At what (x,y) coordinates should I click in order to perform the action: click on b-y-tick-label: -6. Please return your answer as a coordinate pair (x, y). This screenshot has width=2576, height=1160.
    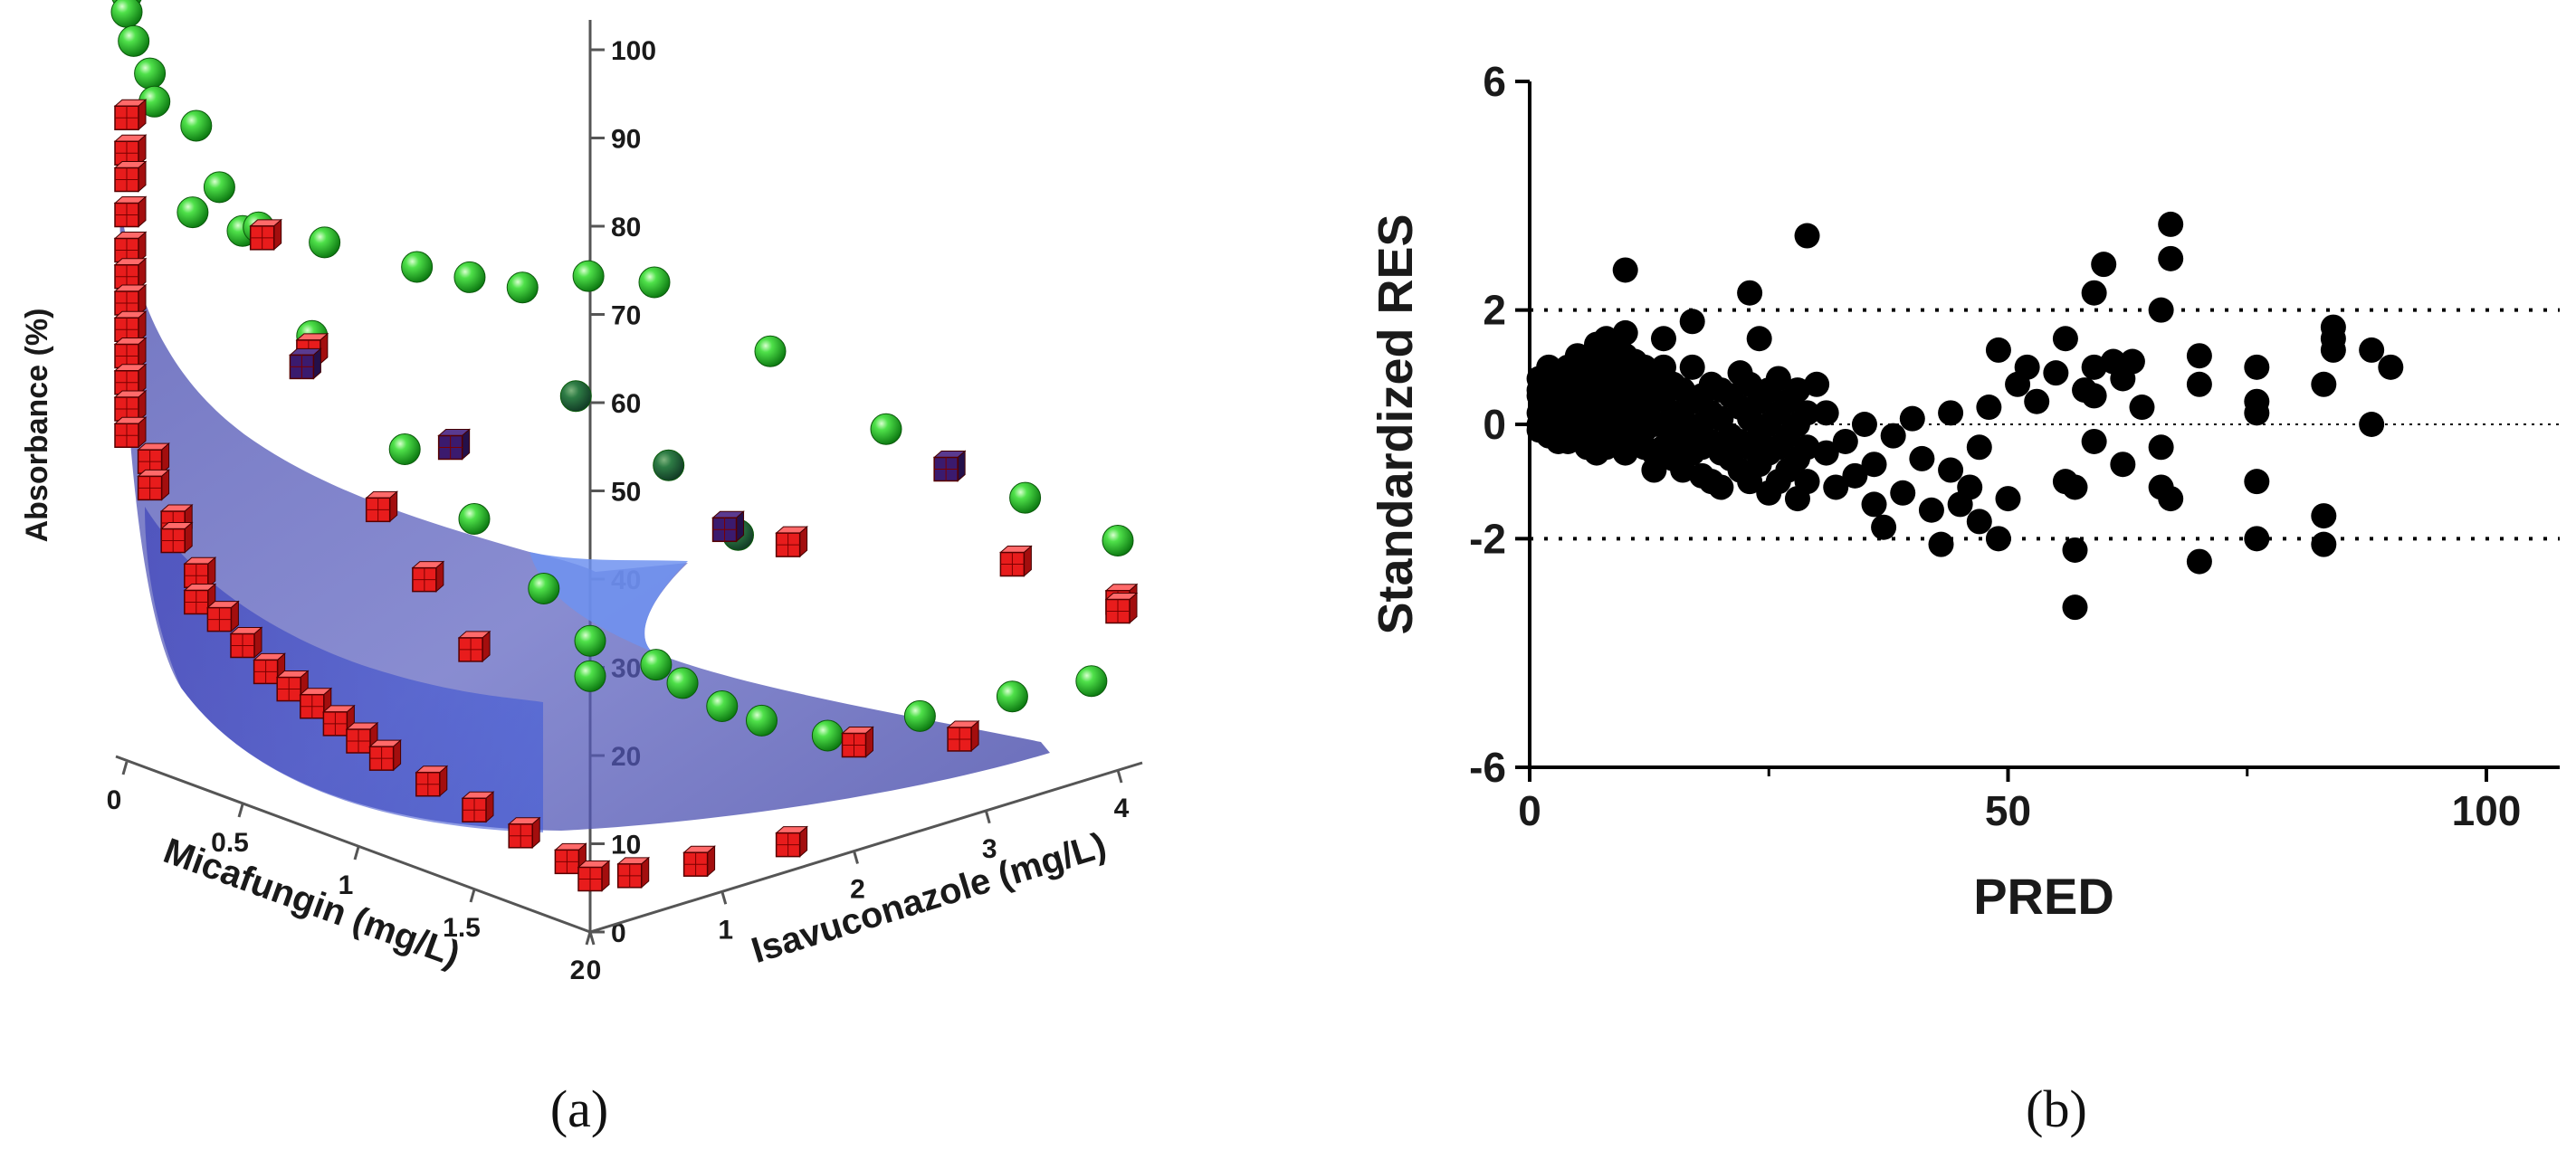
    Looking at the image, I should click on (1488, 767).